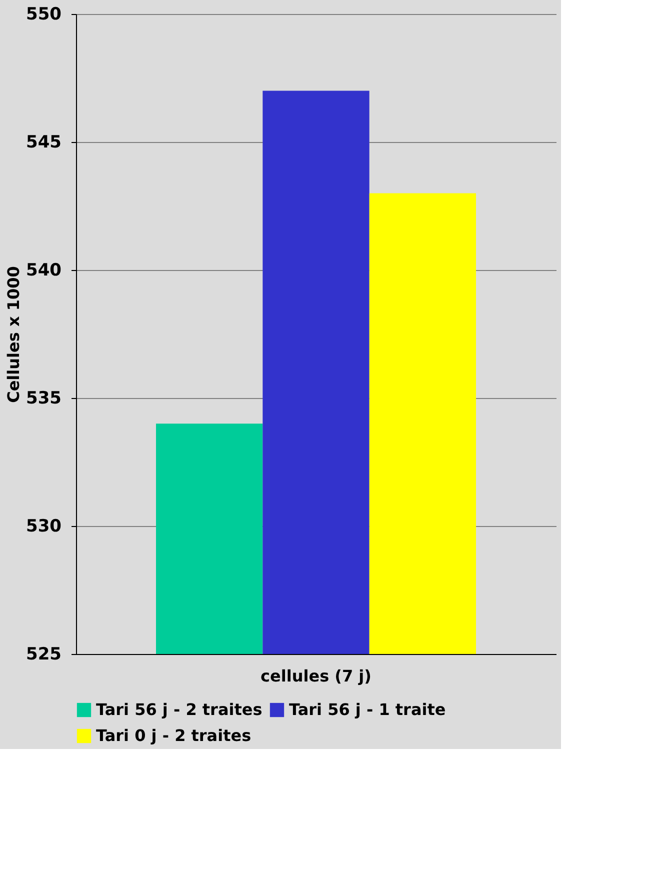 The height and width of the screenshot is (871, 667). Describe the element at coordinates (44, 398) in the screenshot. I see `y-tick-label: 535` at that location.